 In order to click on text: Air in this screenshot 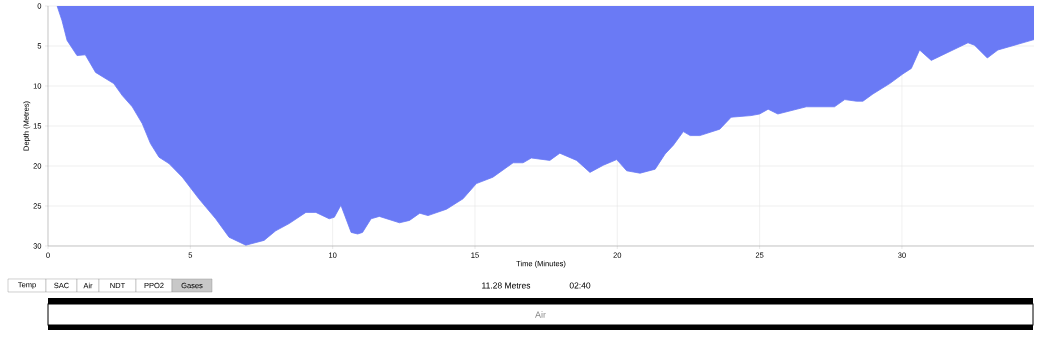, I will do `click(540, 314)`.